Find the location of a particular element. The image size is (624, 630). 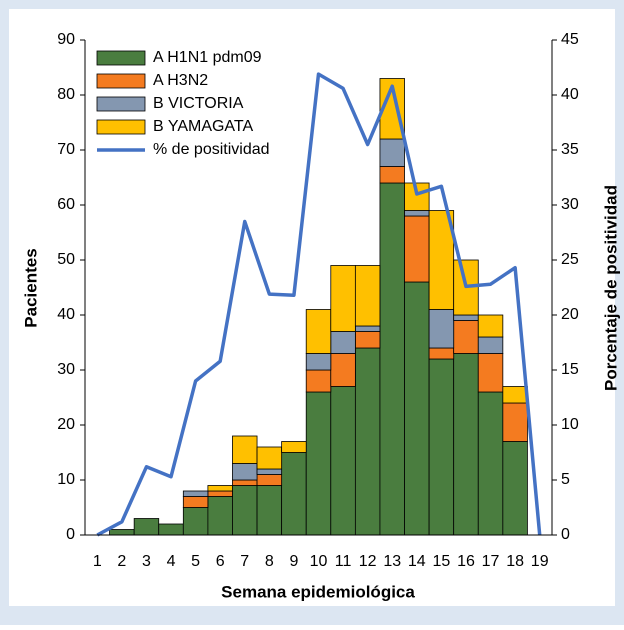

x-tick-label: 14 is located at coordinates (417, 561).